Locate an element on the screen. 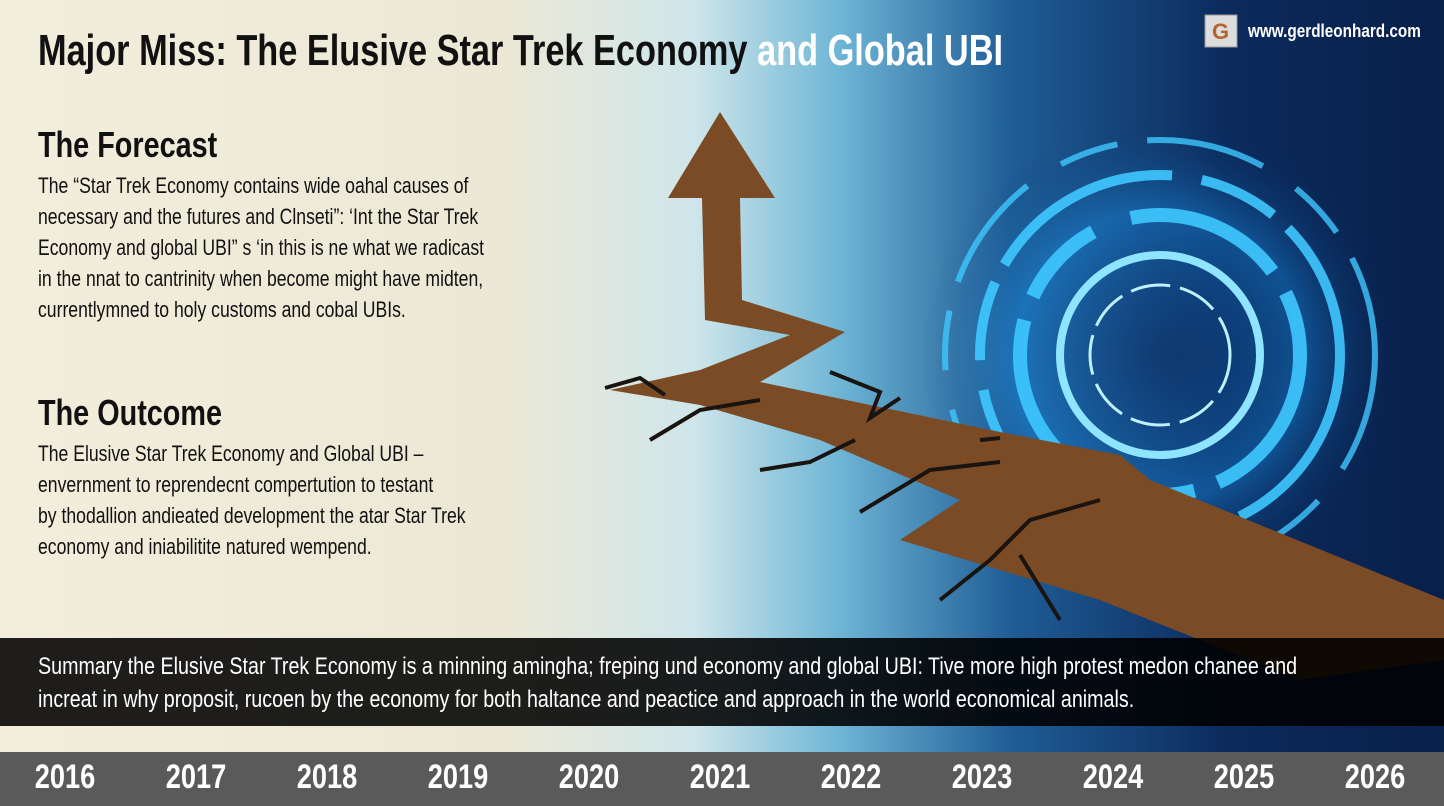 This screenshot has height=806, width=1444. timeline is located at coordinates (722, 779).